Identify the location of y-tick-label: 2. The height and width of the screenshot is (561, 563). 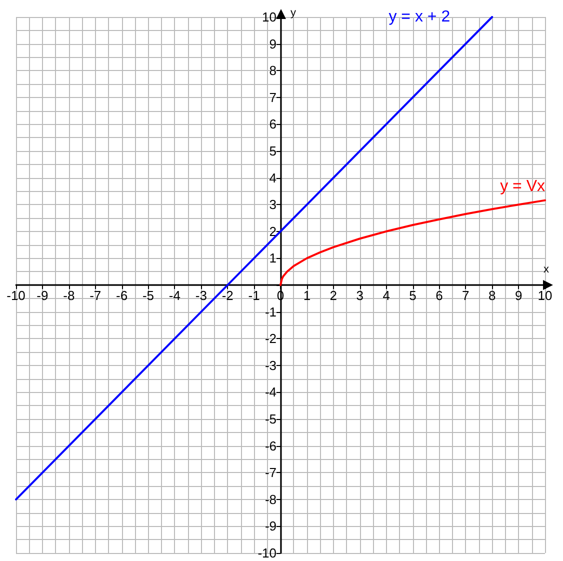
(272, 231).